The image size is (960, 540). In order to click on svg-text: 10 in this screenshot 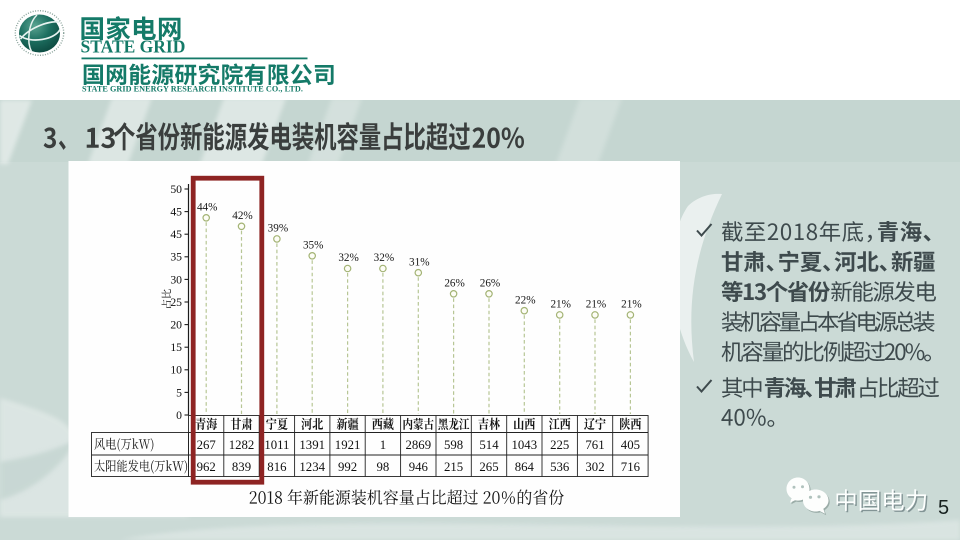, I will do `click(176, 370)`.